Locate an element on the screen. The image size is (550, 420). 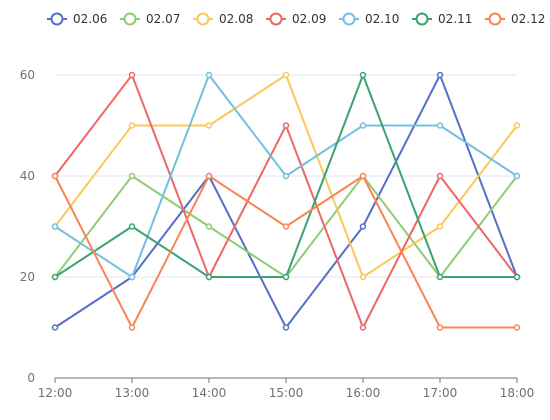
legend-label: 02.06 is located at coordinates (90, 19).